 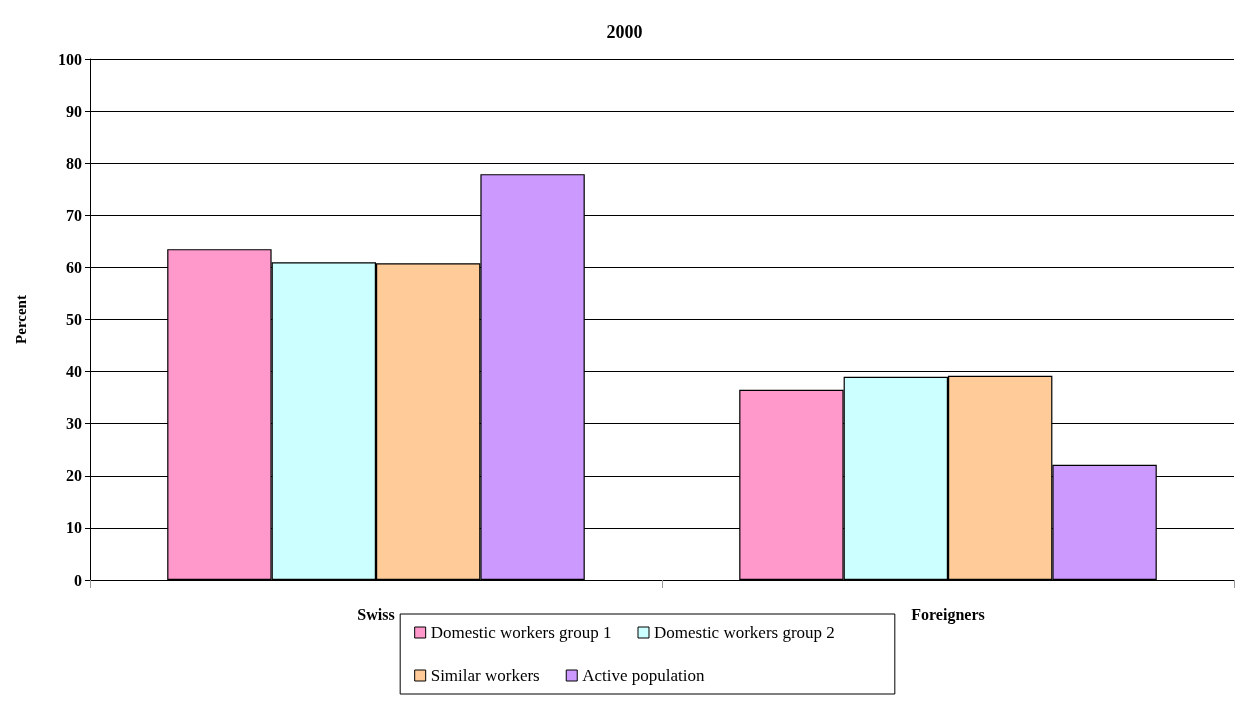 I want to click on y-axis-title: Percent, so click(x=20, y=319).